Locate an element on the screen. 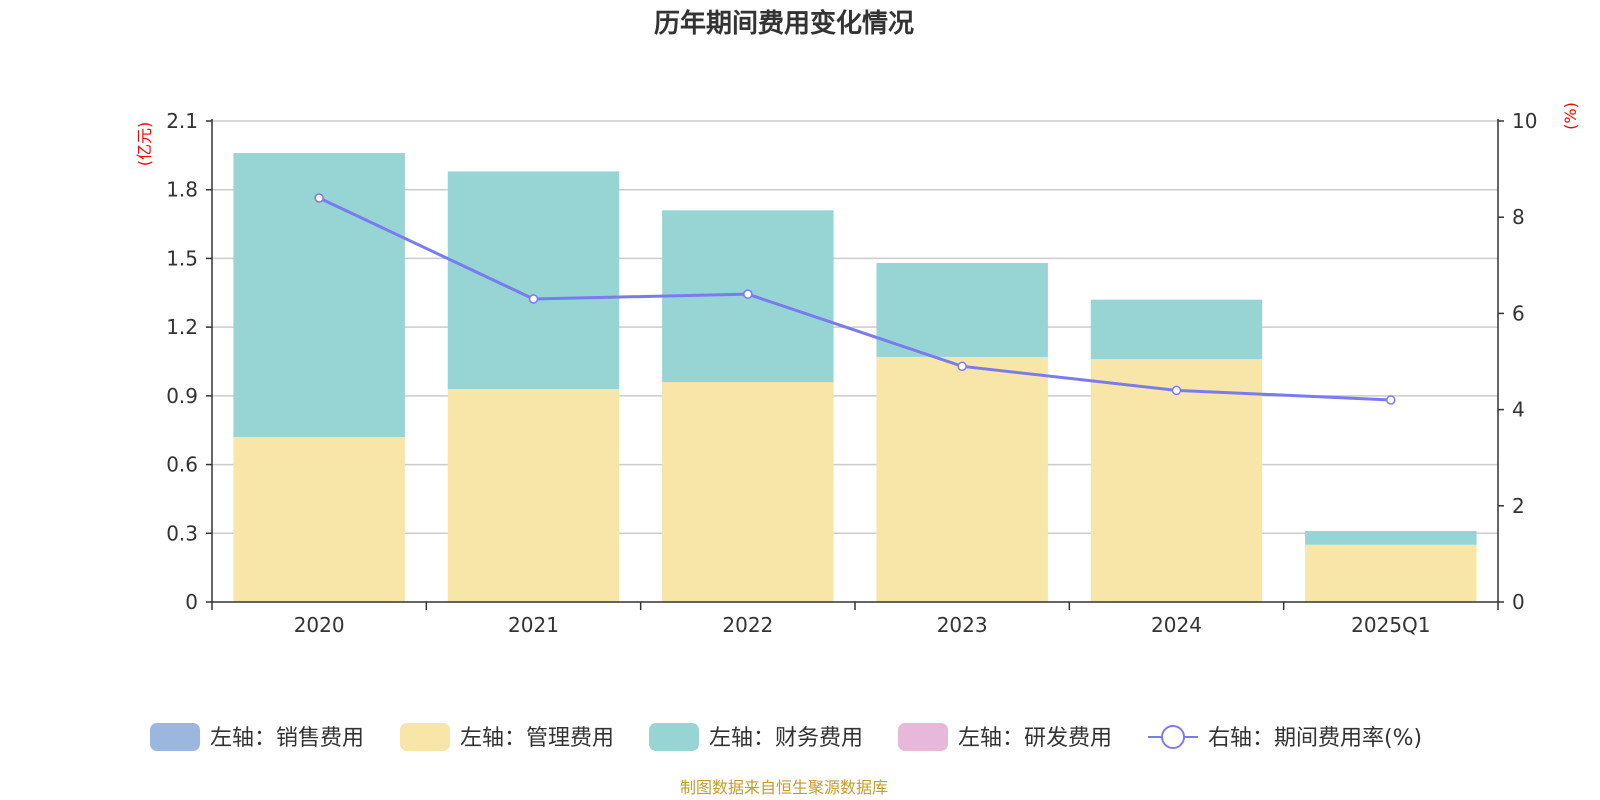  x-tick-label: 2022 is located at coordinates (747, 625).